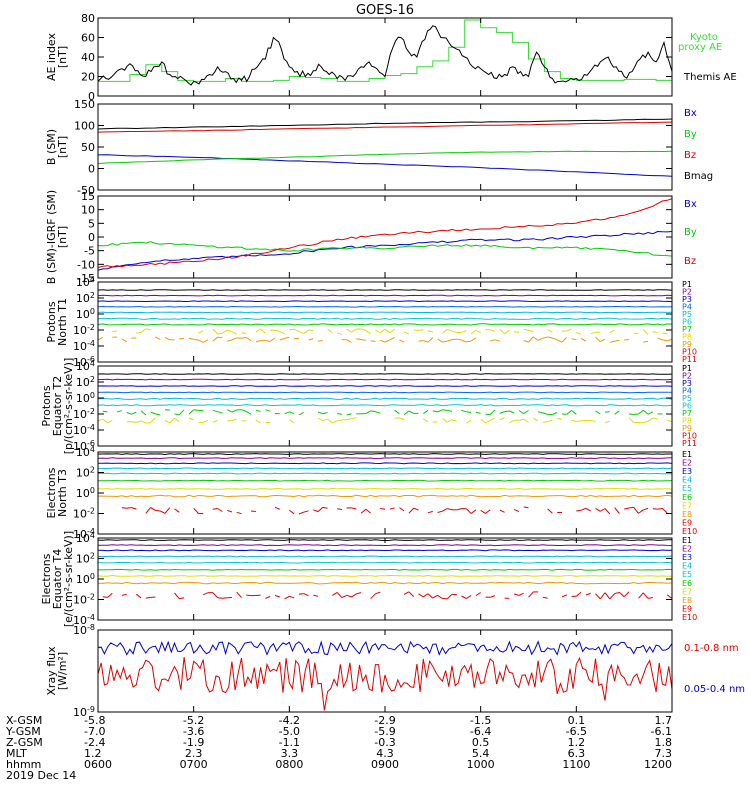  I want to click on y-tick-label: -5, so click(89, 251).